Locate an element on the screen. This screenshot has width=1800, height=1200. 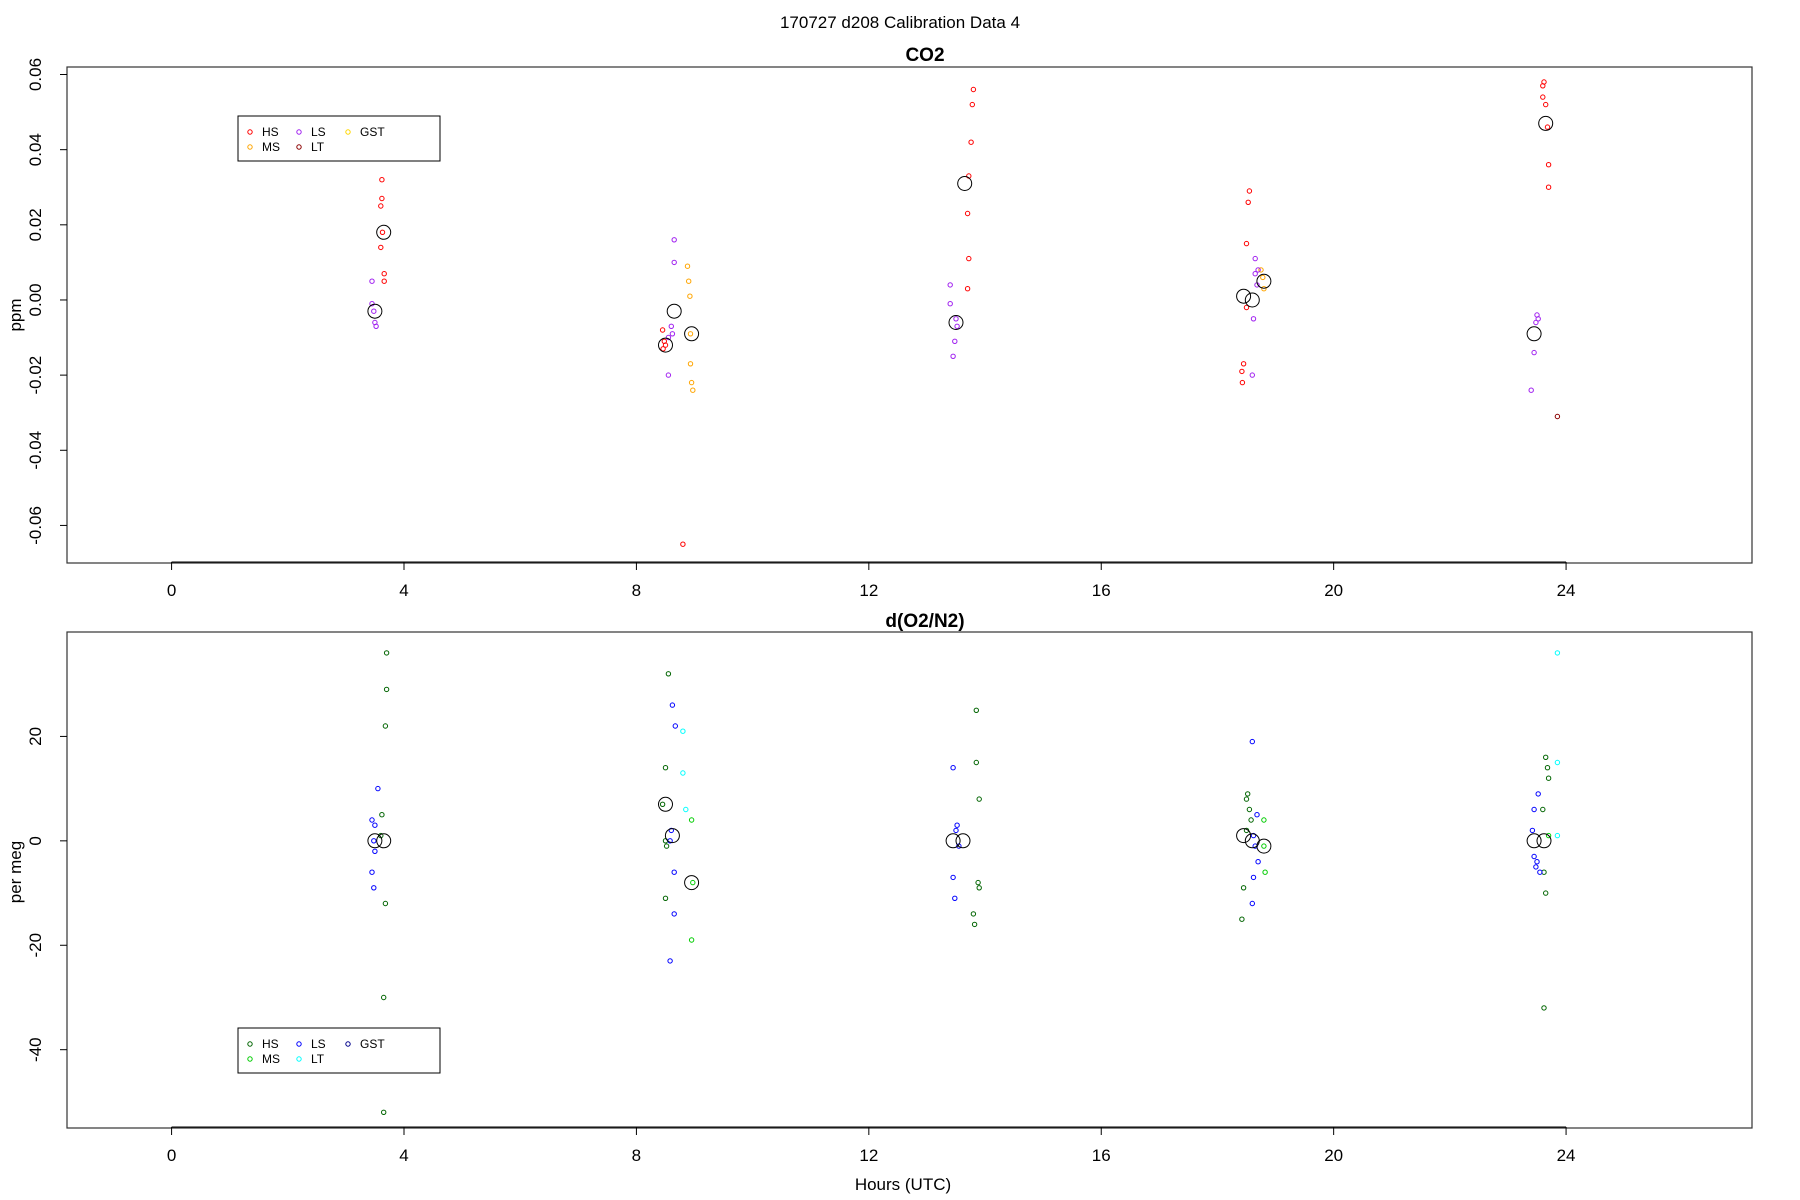
o2n2-y-tick-label-1: -20 is located at coordinates (35, 945).